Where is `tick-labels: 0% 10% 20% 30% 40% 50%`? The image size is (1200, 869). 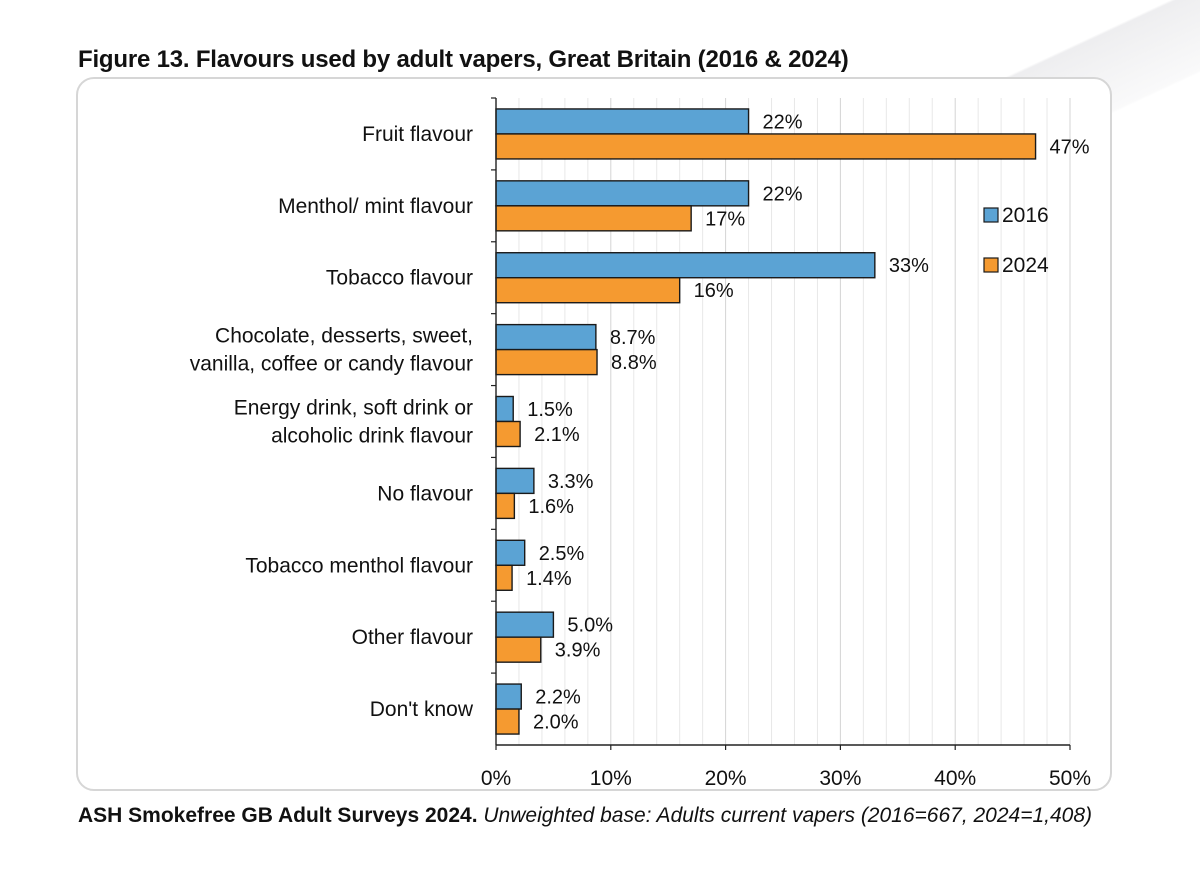
tick-labels: 0% 10% 20% 30% 40% 50% is located at coordinates (786, 778).